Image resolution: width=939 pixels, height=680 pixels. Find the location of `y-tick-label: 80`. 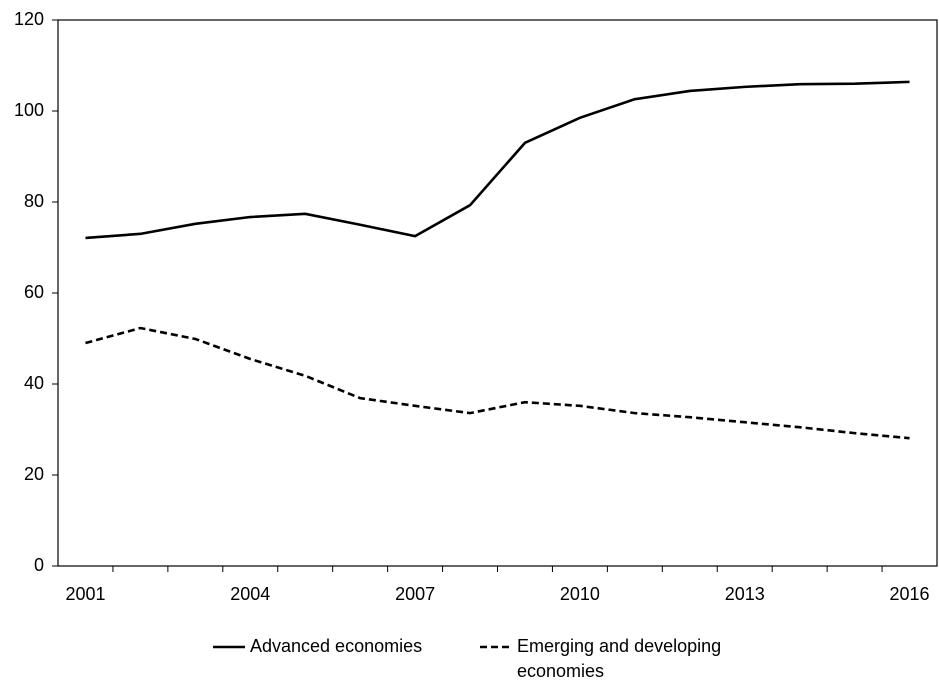

y-tick-label: 80 is located at coordinates (34, 201).